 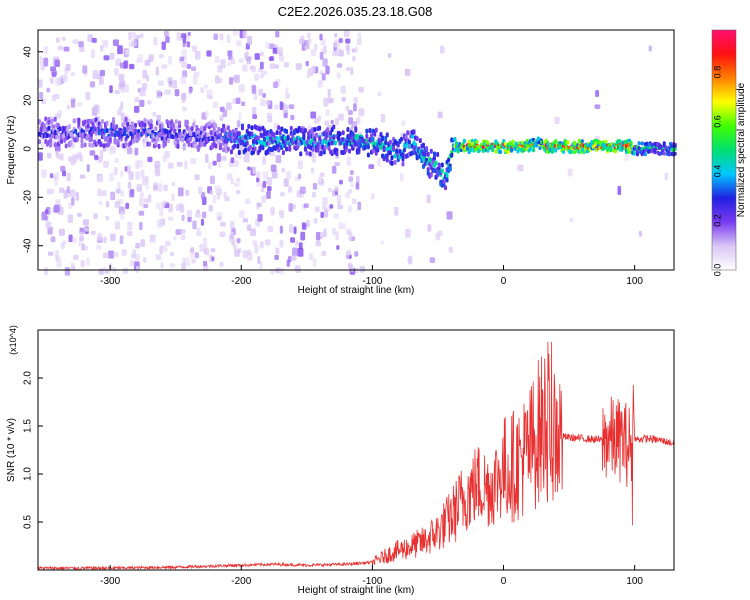 What do you see at coordinates (372, 581) in the screenshot?
I see `snr-x-tick-label: -100` at bounding box center [372, 581].